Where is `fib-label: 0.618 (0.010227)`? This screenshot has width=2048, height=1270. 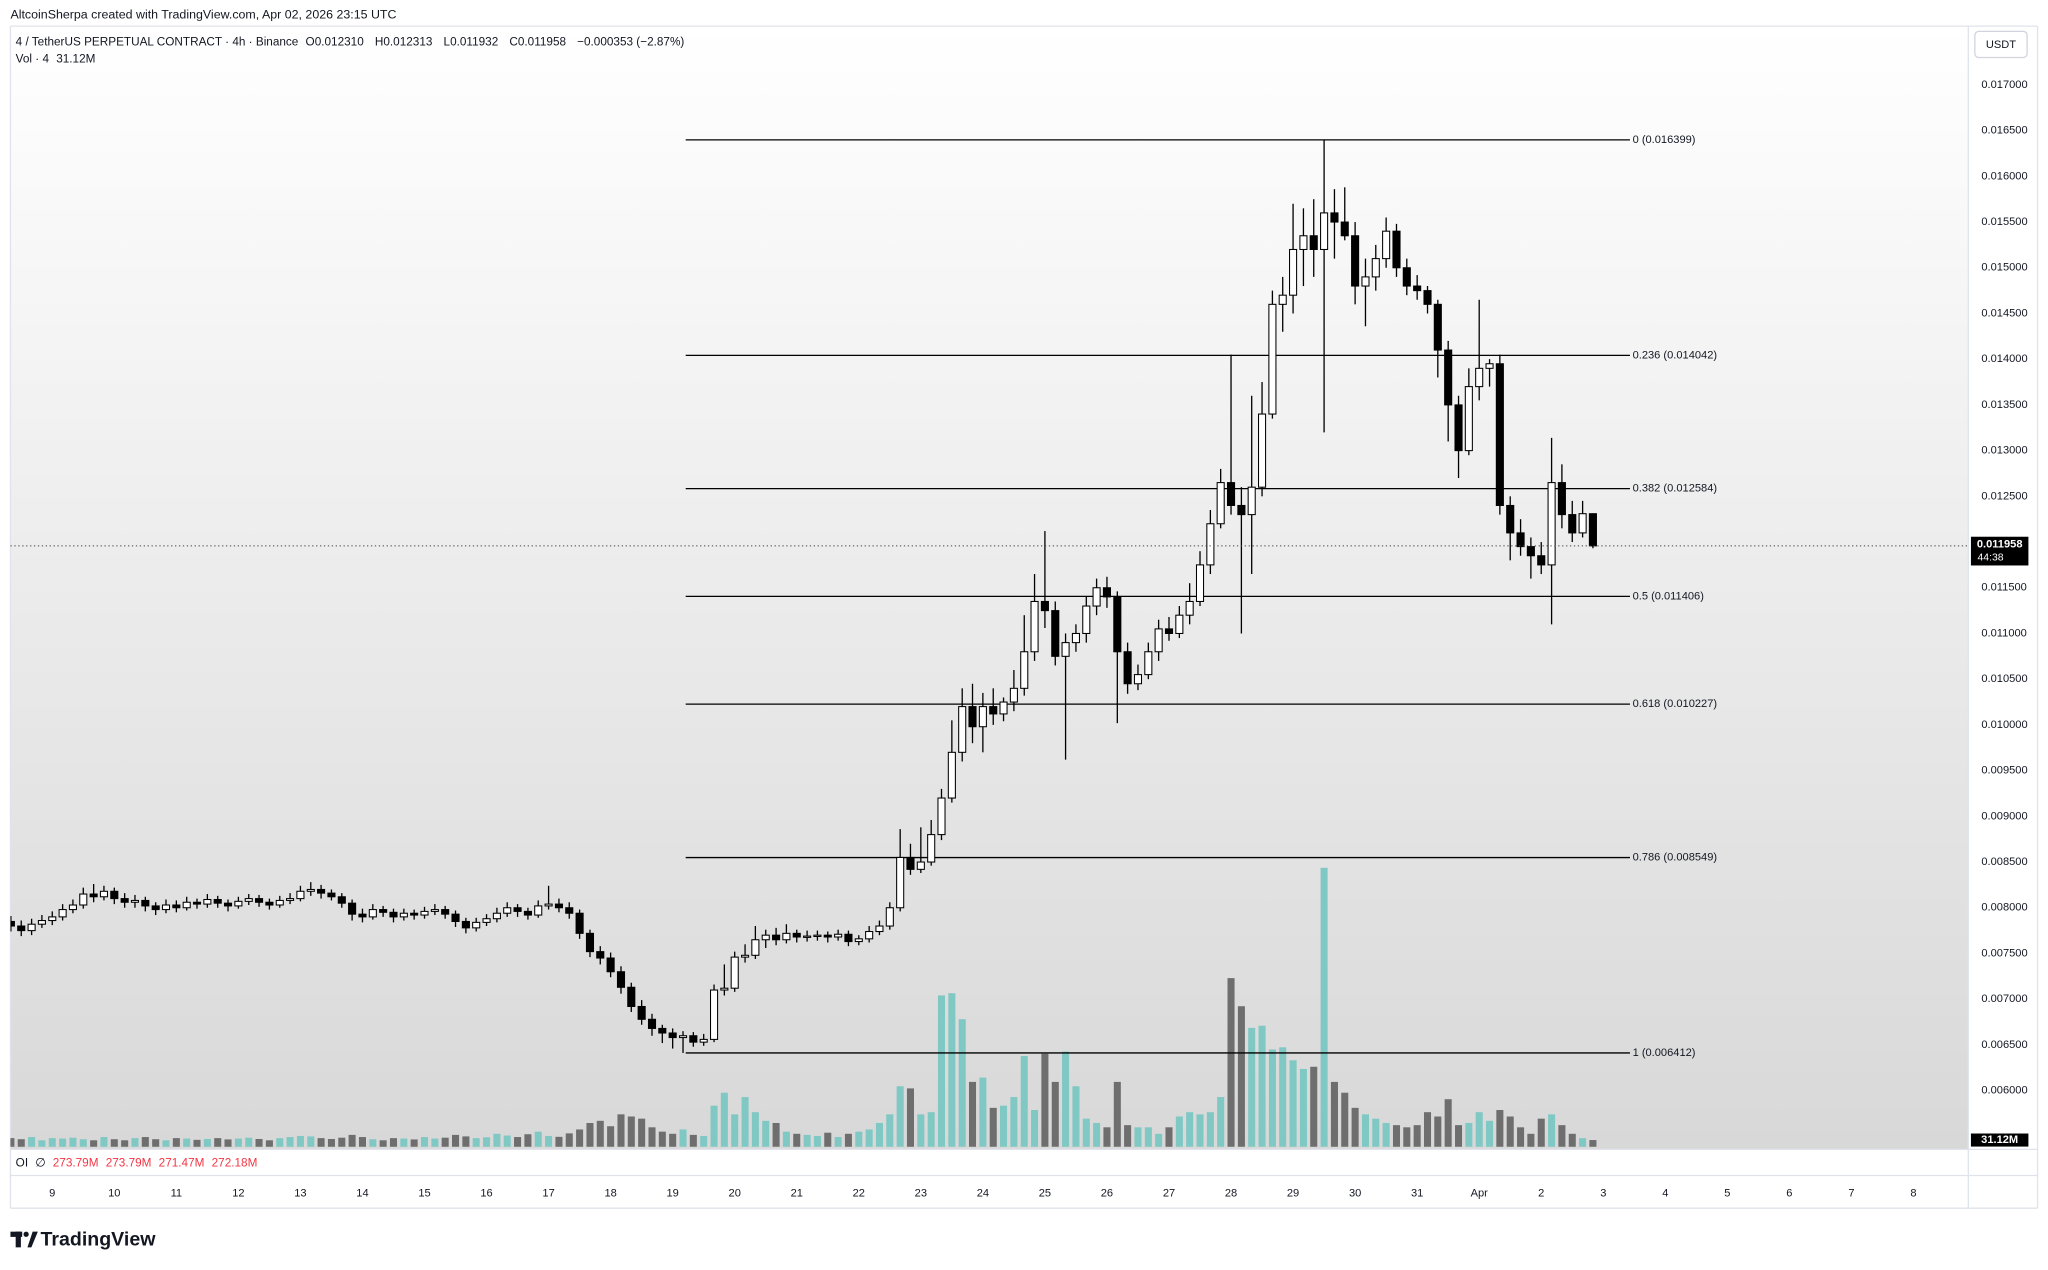 fib-label: 0.618 (0.010227) is located at coordinates (1675, 704).